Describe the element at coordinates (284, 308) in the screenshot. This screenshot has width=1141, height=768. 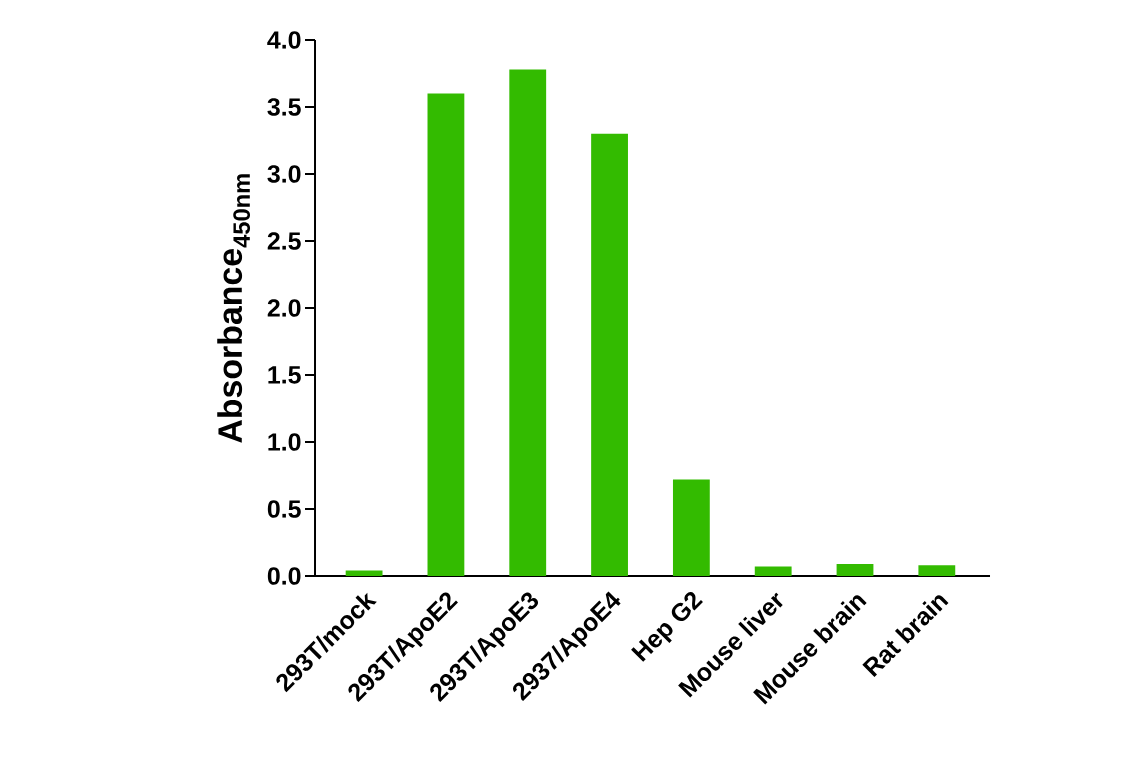
I see `y-tick-label: 2.0` at that location.